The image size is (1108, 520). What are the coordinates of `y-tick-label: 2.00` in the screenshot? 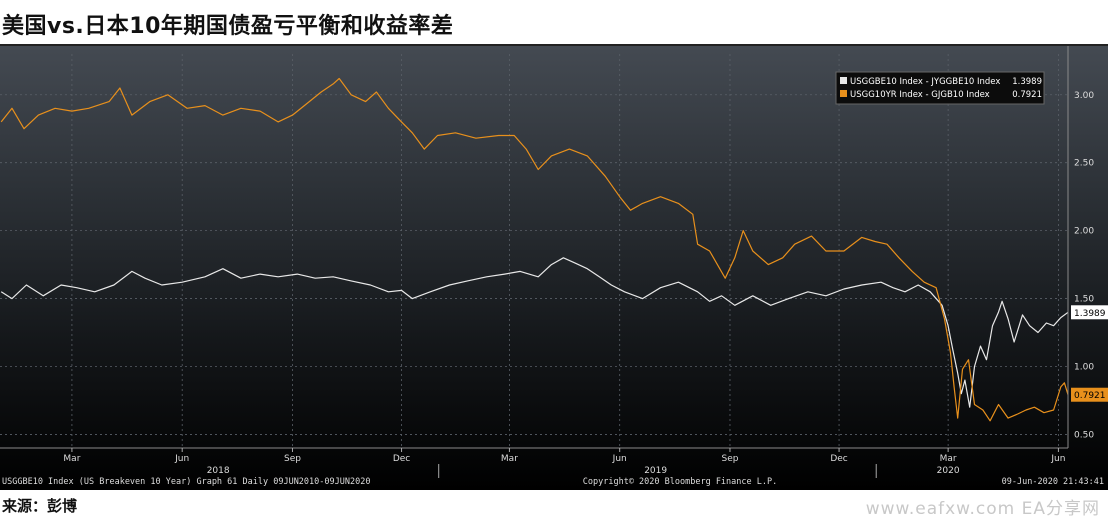 It's located at (1084, 232).